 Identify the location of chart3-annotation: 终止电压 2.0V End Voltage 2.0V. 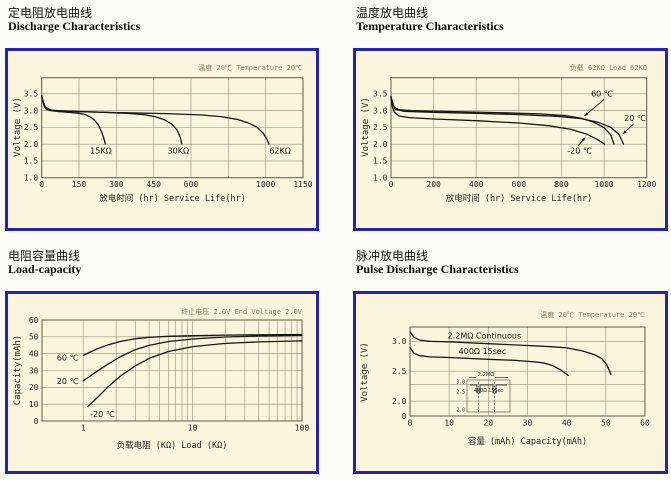
(241, 312).